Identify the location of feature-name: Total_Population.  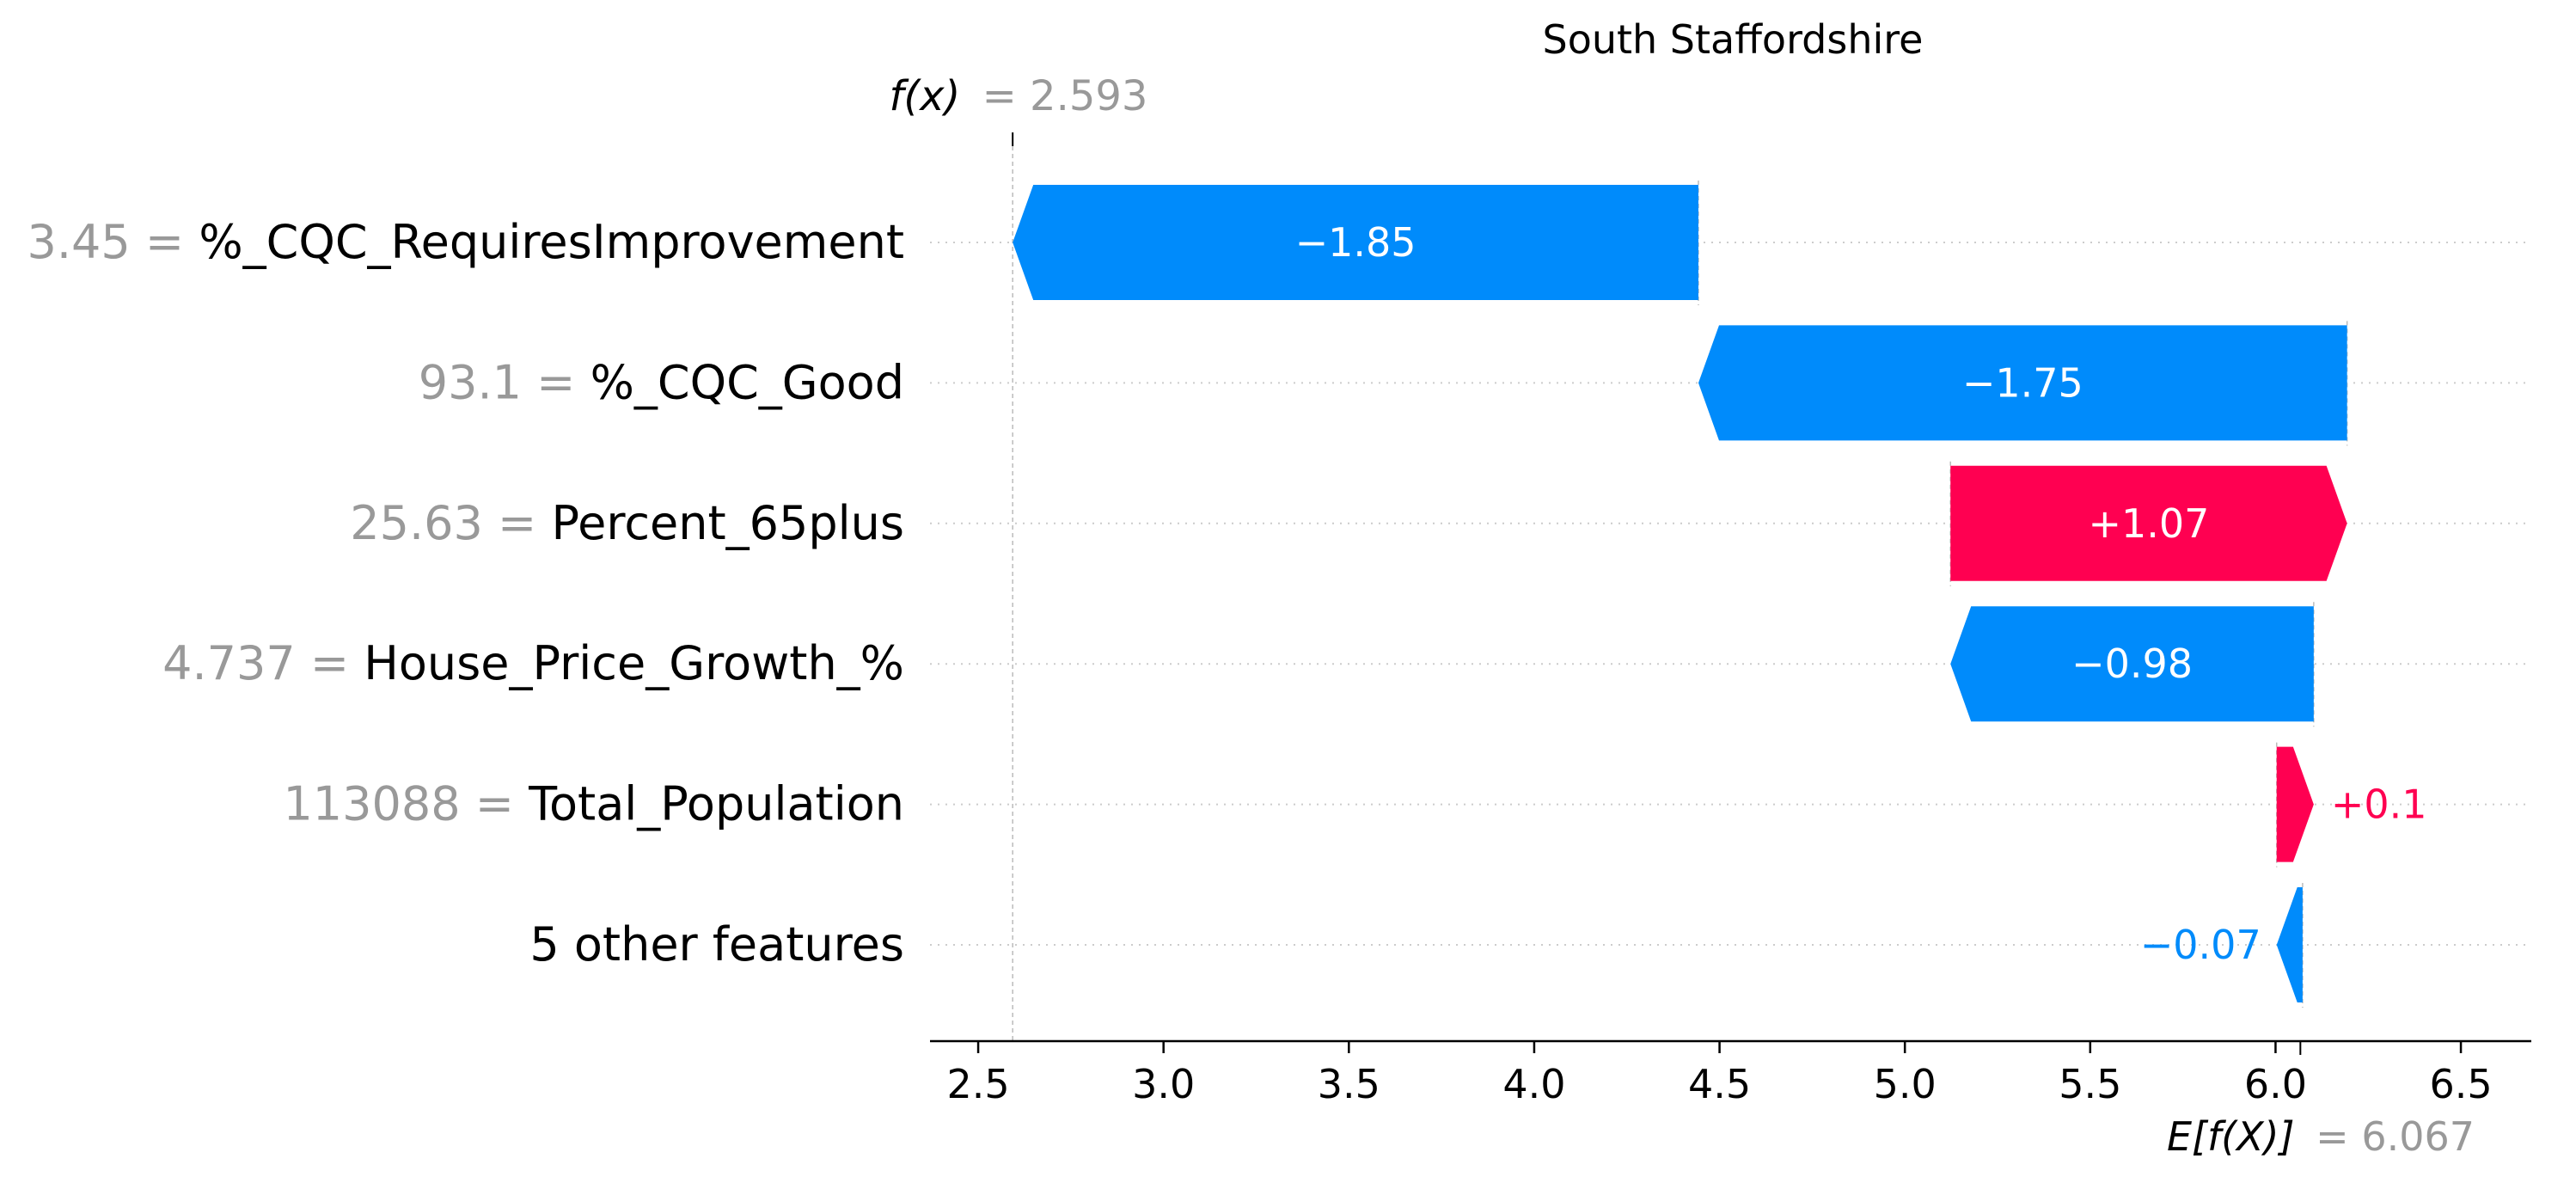
(716, 804).